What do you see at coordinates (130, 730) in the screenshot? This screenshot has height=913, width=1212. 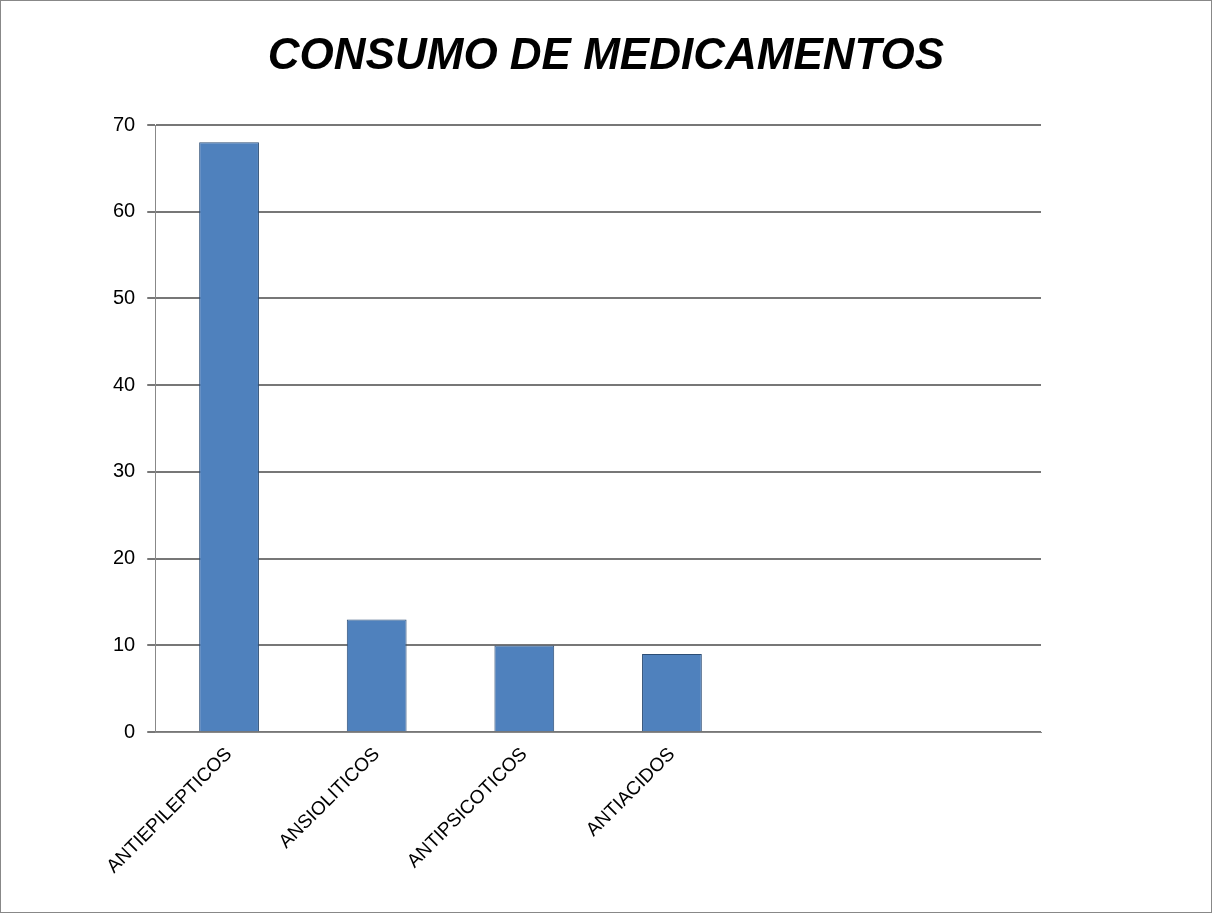 I see `y-tick-label: 0` at bounding box center [130, 730].